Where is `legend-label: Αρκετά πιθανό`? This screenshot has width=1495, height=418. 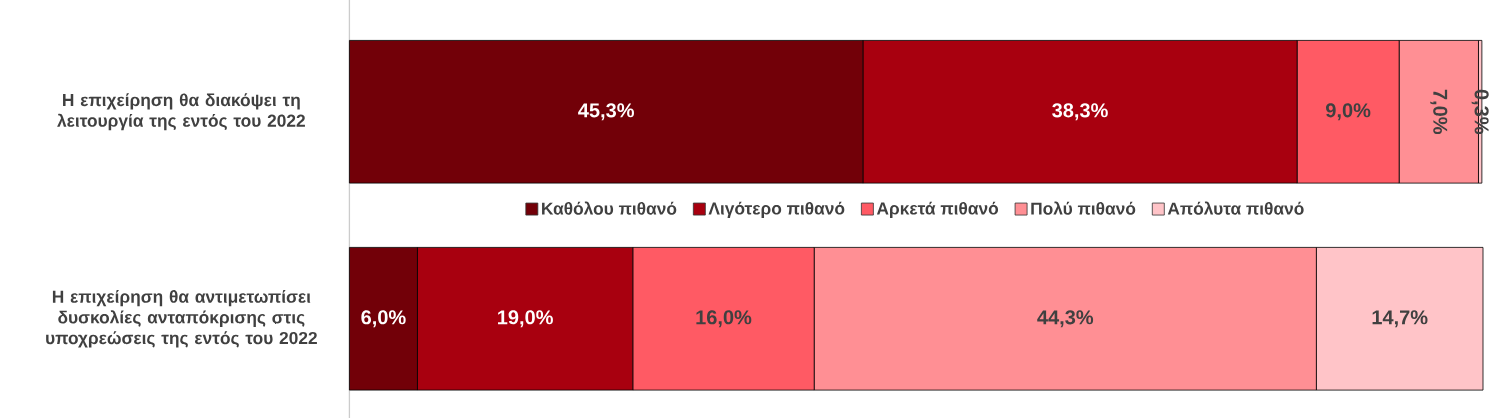
legend-label: Αρκετά πιθανό is located at coordinates (937, 209).